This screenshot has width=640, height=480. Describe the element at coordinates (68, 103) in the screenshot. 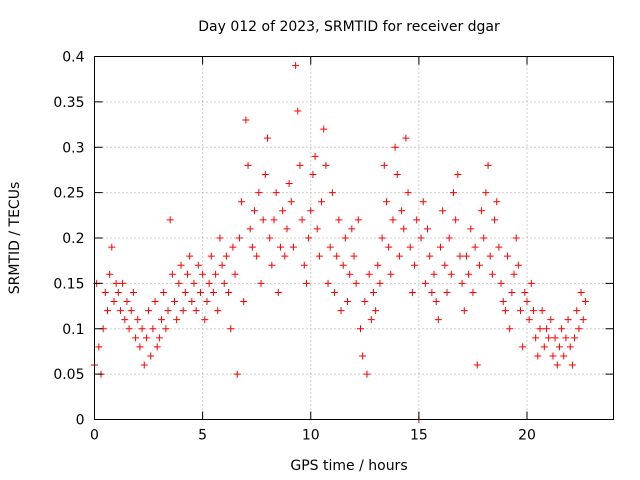

I see `y-tick-label: 0.35` at that location.